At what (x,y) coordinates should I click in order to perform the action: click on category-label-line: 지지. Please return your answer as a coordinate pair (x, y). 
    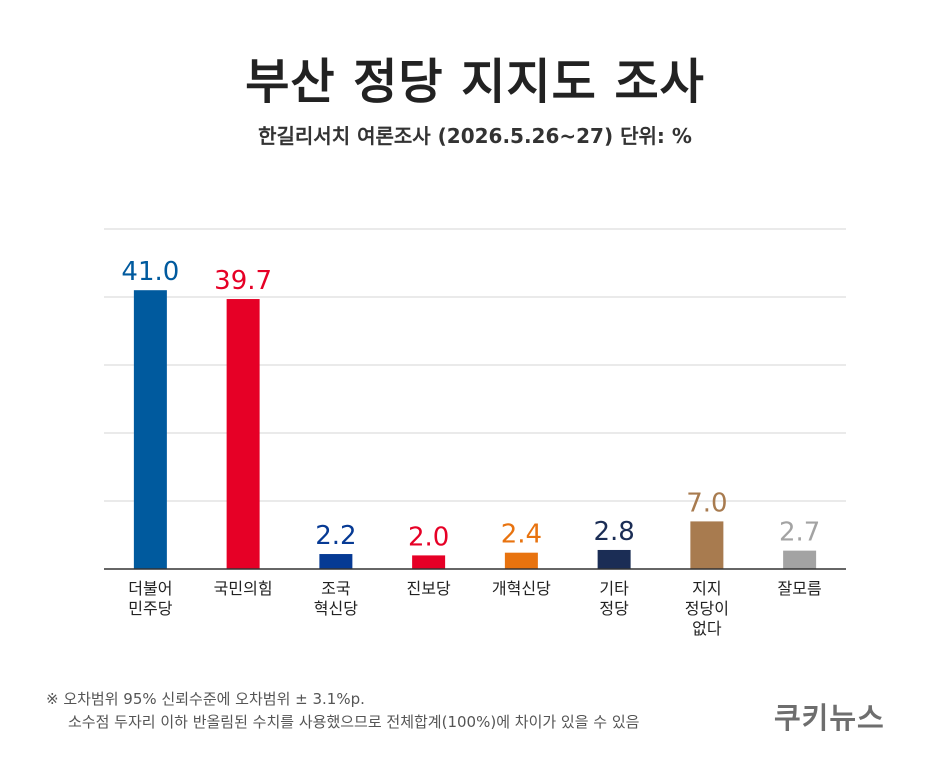
    Looking at the image, I should click on (706, 588).